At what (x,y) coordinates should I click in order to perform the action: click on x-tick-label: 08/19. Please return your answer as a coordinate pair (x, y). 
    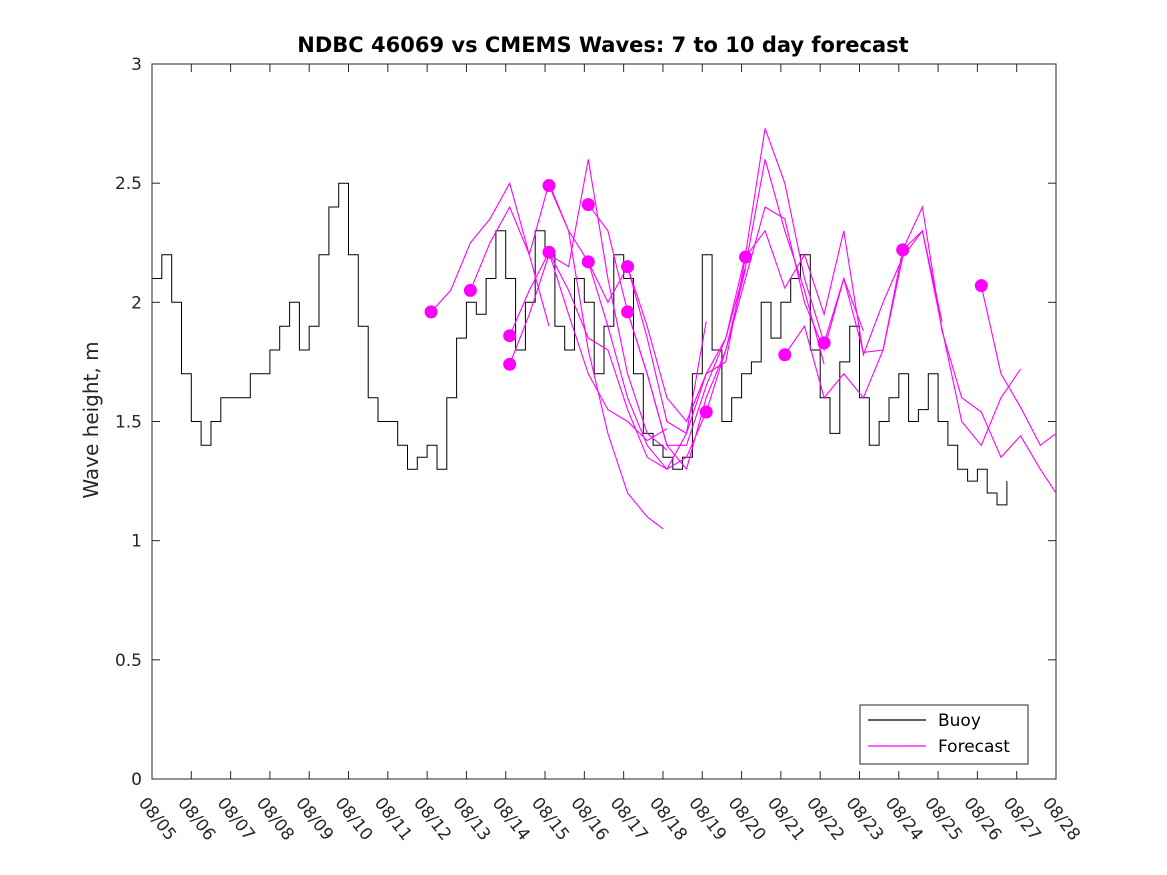
    Looking at the image, I should click on (707, 819).